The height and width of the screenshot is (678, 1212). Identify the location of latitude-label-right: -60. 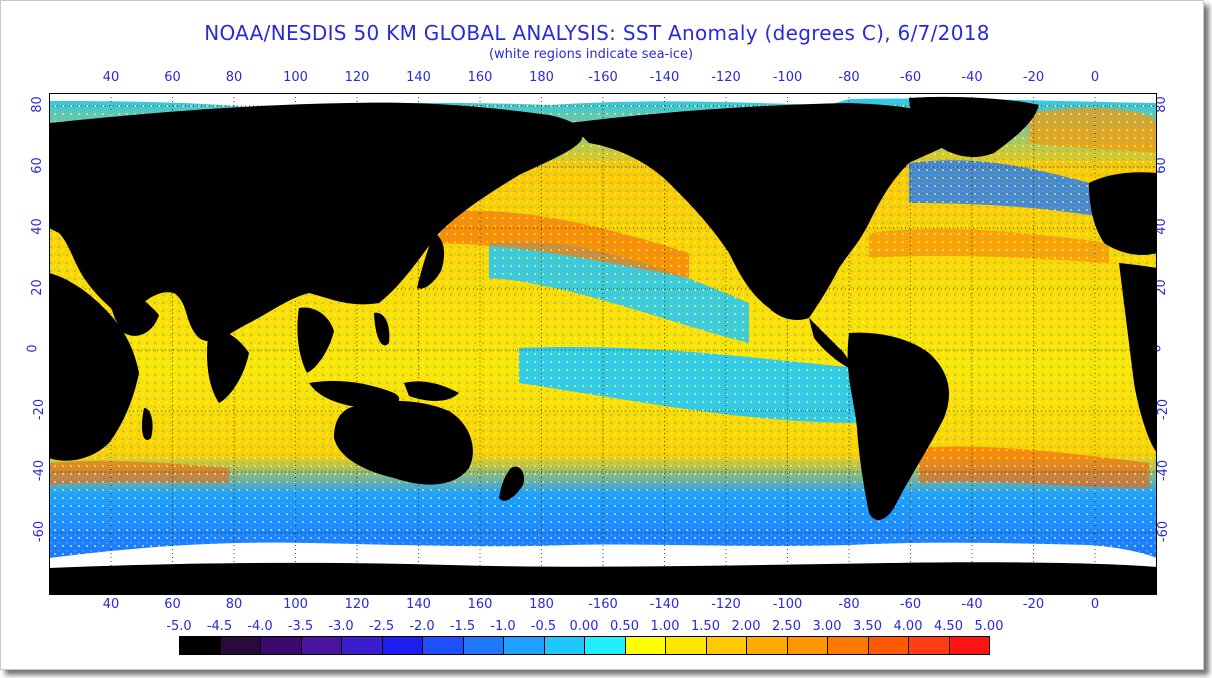
(1164, 531).